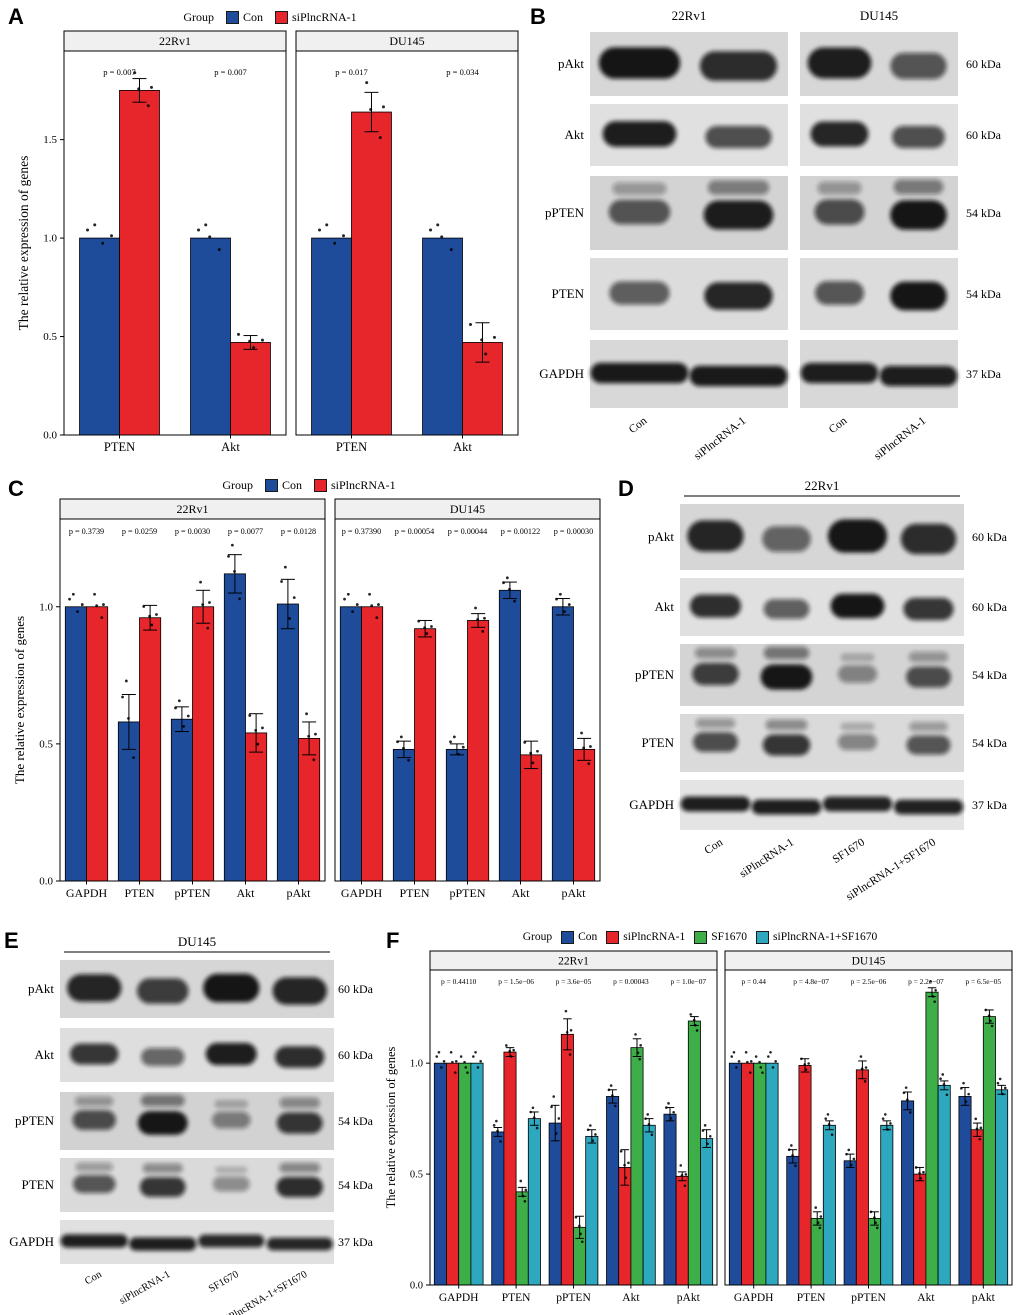  What do you see at coordinates (244, 17) in the screenshot?
I see `legend-item-Con: Con` at bounding box center [244, 17].